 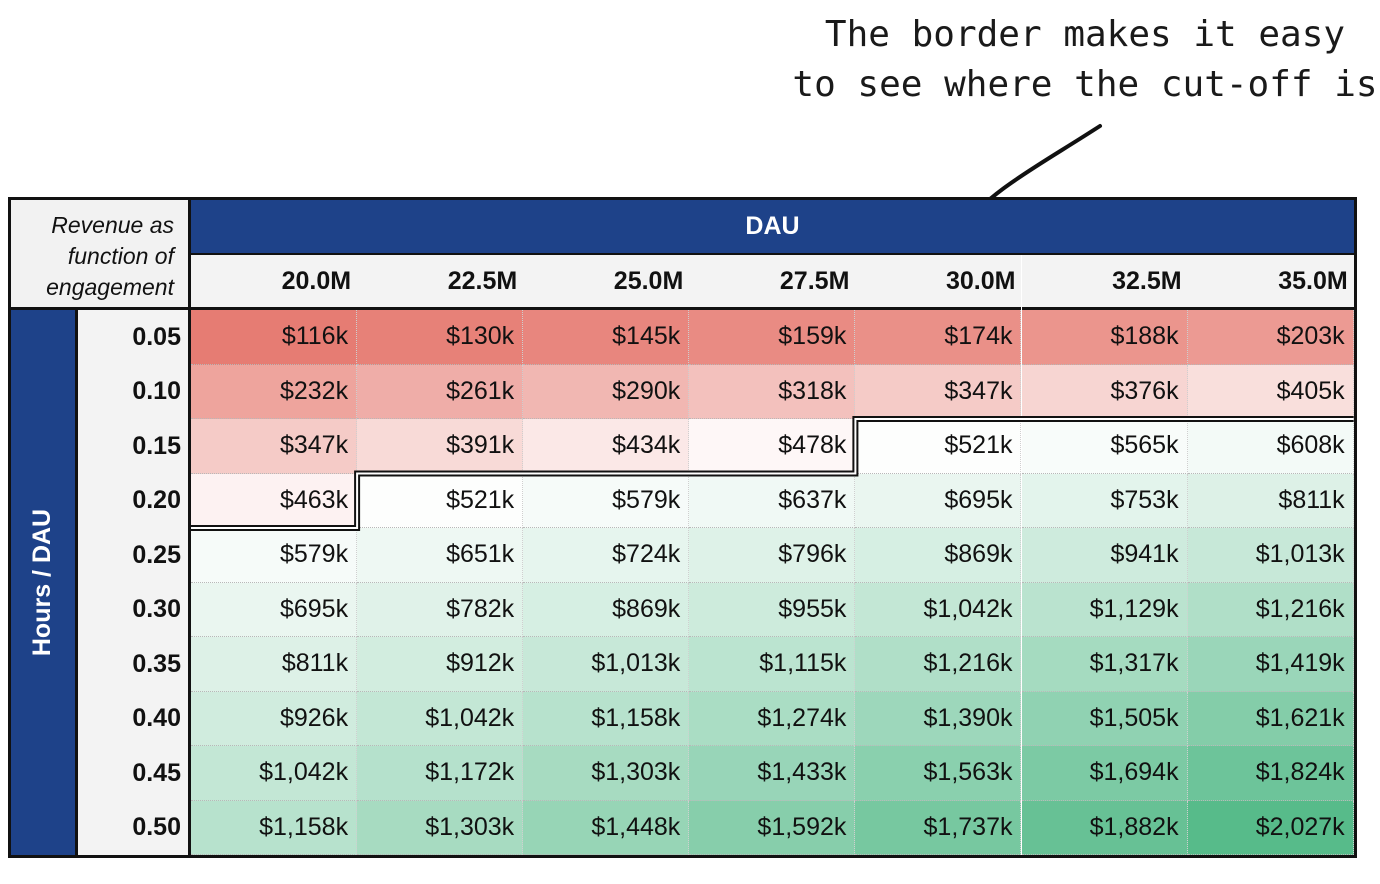 I want to click on table-corner-label: Revenue as function of engagement, so click(x=101, y=255).